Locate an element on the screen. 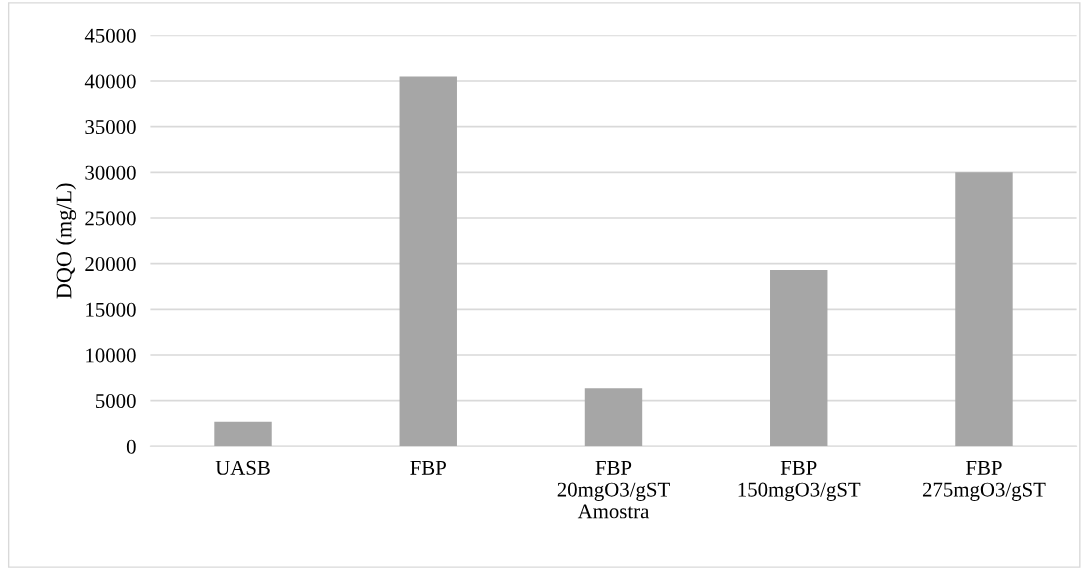 This screenshot has width=1082, height=570. y-tick-label: 20000 is located at coordinates (110, 264).